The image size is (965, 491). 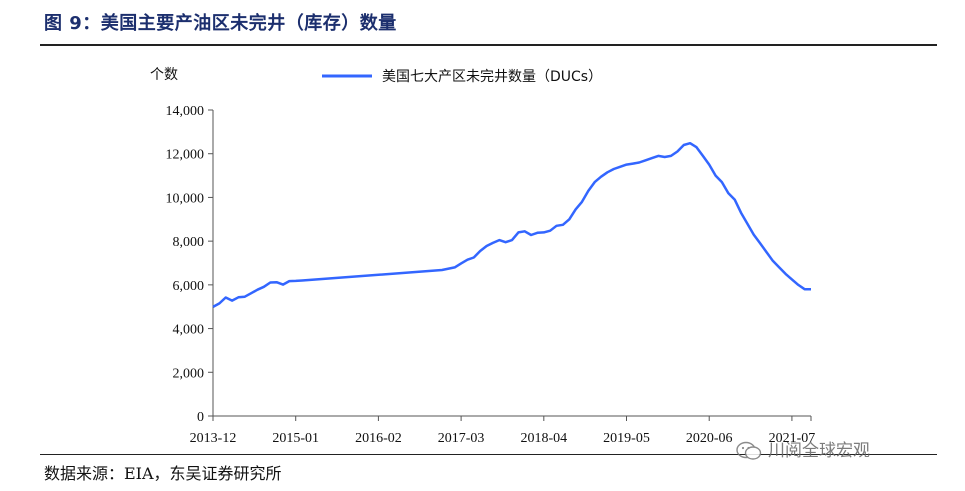 What do you see at coordinates (189, 286) in the screenshot?
I see `y-tick-label: 6,000` at bounding box center [189, 286].